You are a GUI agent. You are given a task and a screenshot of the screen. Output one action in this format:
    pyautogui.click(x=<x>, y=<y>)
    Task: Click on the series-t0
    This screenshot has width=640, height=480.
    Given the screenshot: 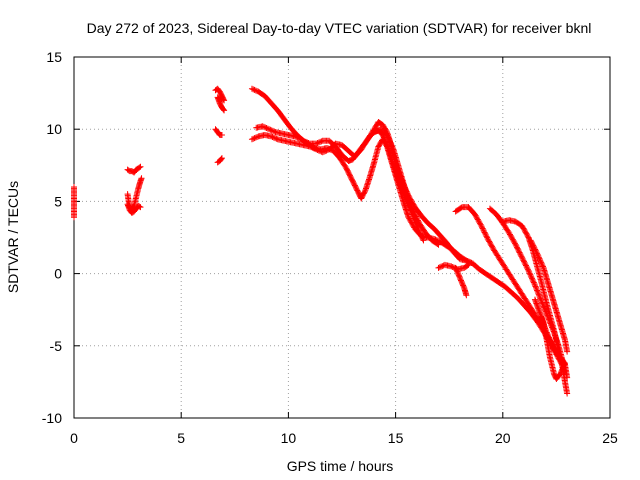 What is the action you would take?
    pyautogui.click(x=74, y=202)
    